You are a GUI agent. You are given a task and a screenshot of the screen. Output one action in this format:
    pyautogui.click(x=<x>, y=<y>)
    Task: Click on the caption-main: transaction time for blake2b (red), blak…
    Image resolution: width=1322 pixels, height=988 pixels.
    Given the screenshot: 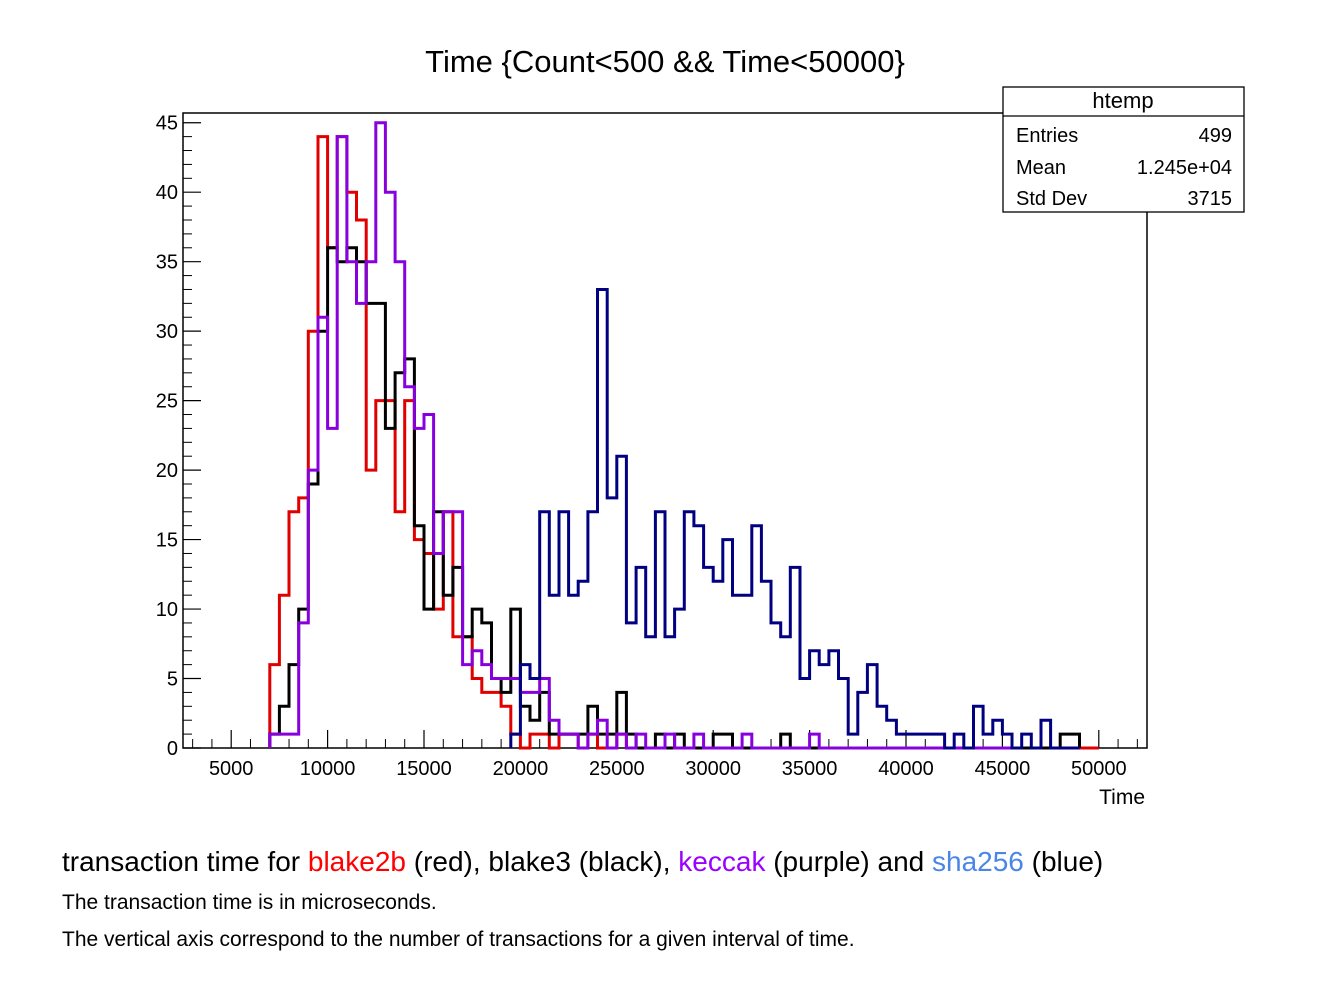 What is the action you would take?
    pyautogui.click(x=687, y=862)
    